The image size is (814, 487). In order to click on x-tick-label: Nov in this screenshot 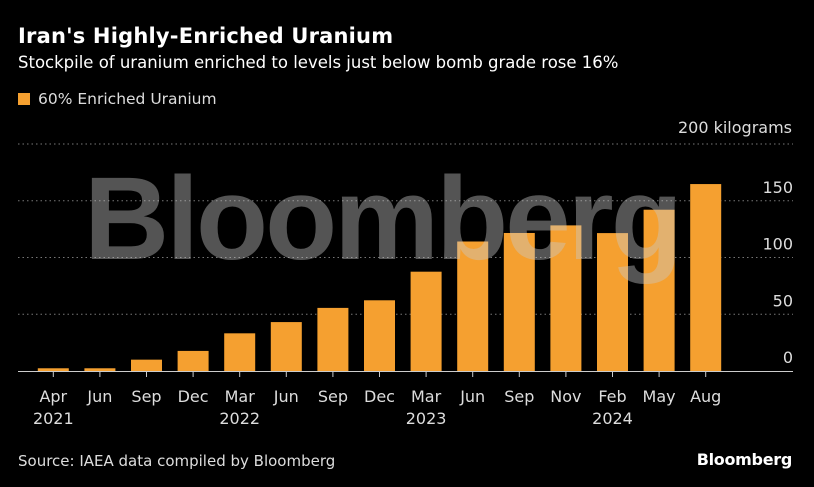, I will do `click(565, 396)`.